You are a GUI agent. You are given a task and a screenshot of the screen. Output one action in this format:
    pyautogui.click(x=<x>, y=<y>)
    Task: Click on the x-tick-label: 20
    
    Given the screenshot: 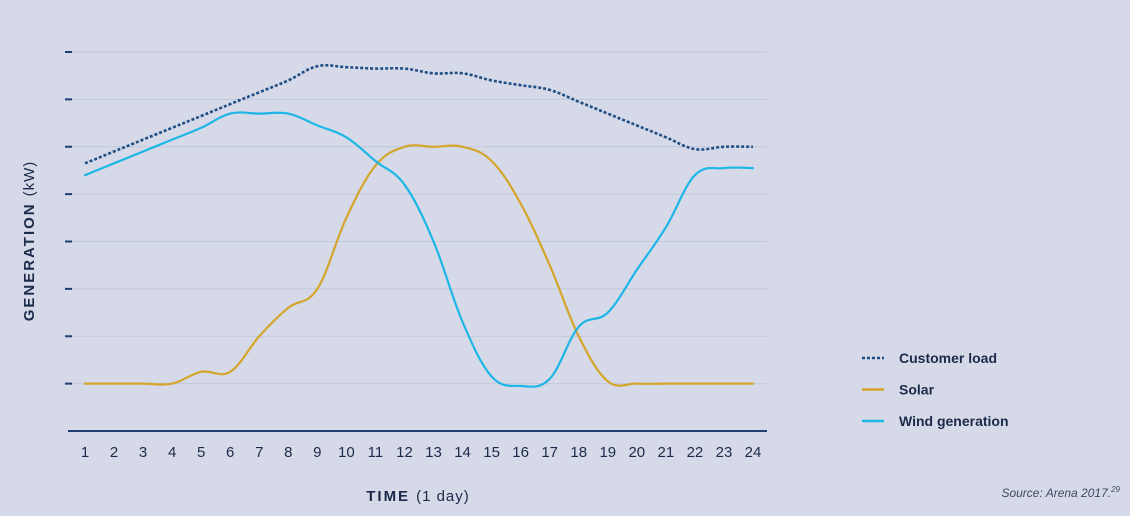 What is the action you would take?
    pyautogui.click(x=636, y=452)
    